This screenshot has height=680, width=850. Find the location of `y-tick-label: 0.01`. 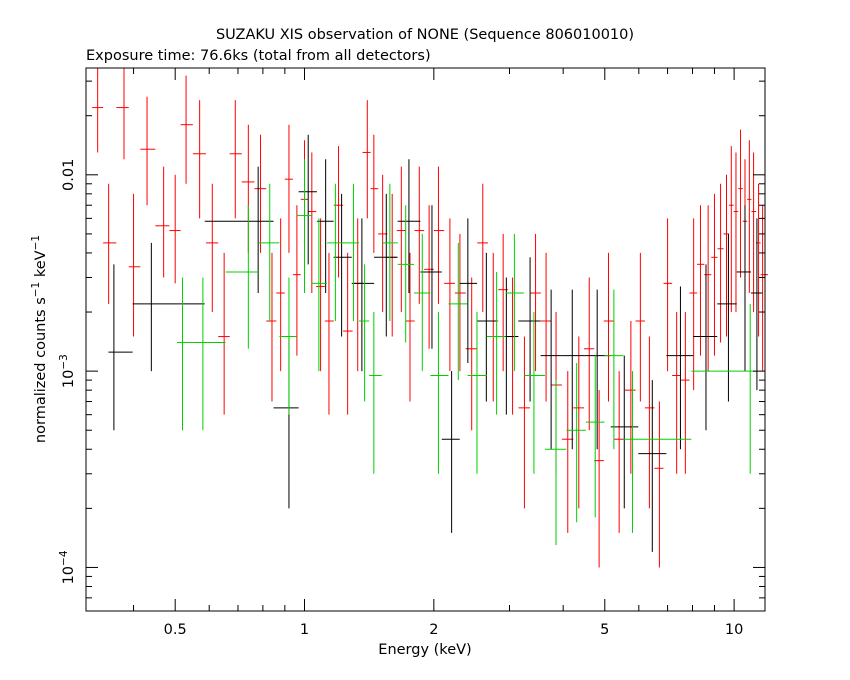

y-tick-label: 0.01 is located at coordinates (69, 175).